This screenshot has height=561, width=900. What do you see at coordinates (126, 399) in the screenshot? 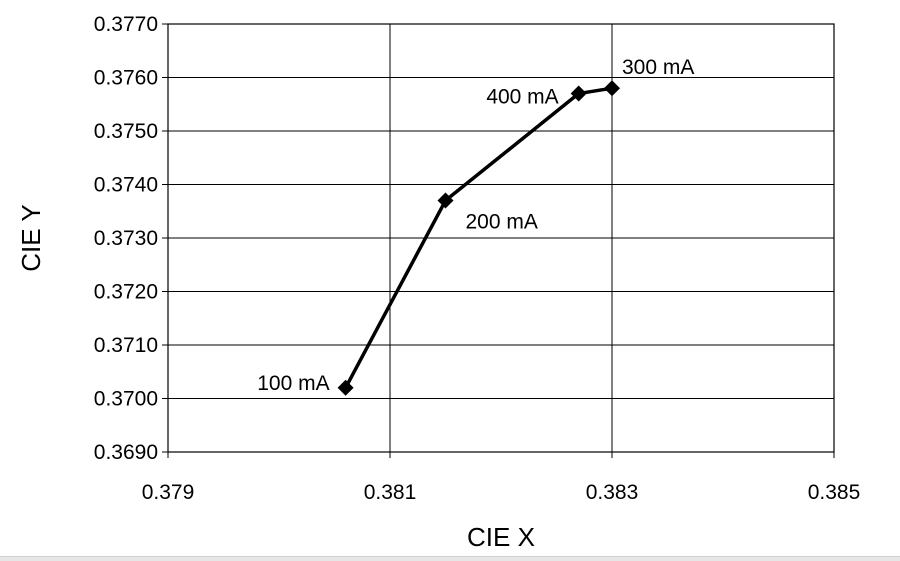
I see `y-tick-label: 0.3700` at bounding box center [126, 399].